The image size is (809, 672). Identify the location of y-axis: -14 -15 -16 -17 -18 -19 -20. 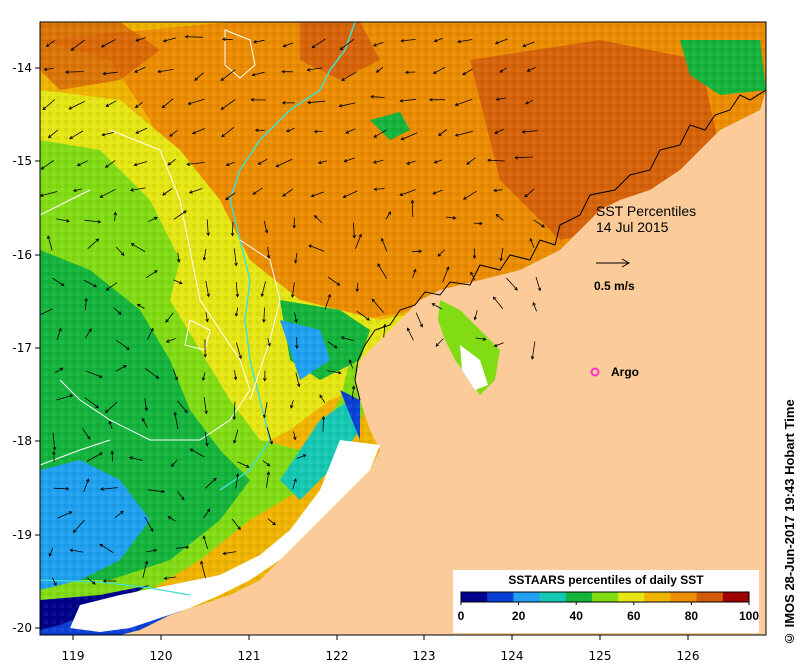
(26, 348).